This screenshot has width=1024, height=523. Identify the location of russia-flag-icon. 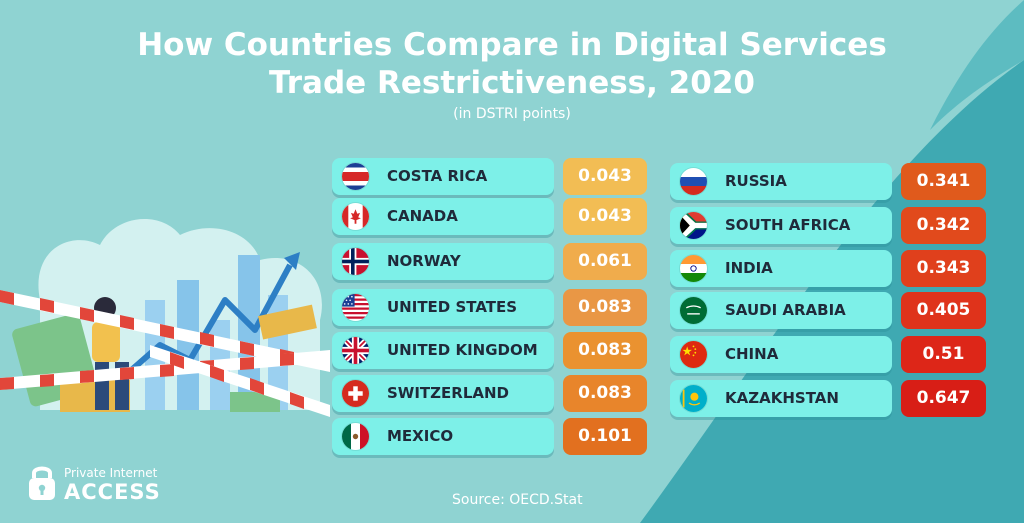
(693, 181).